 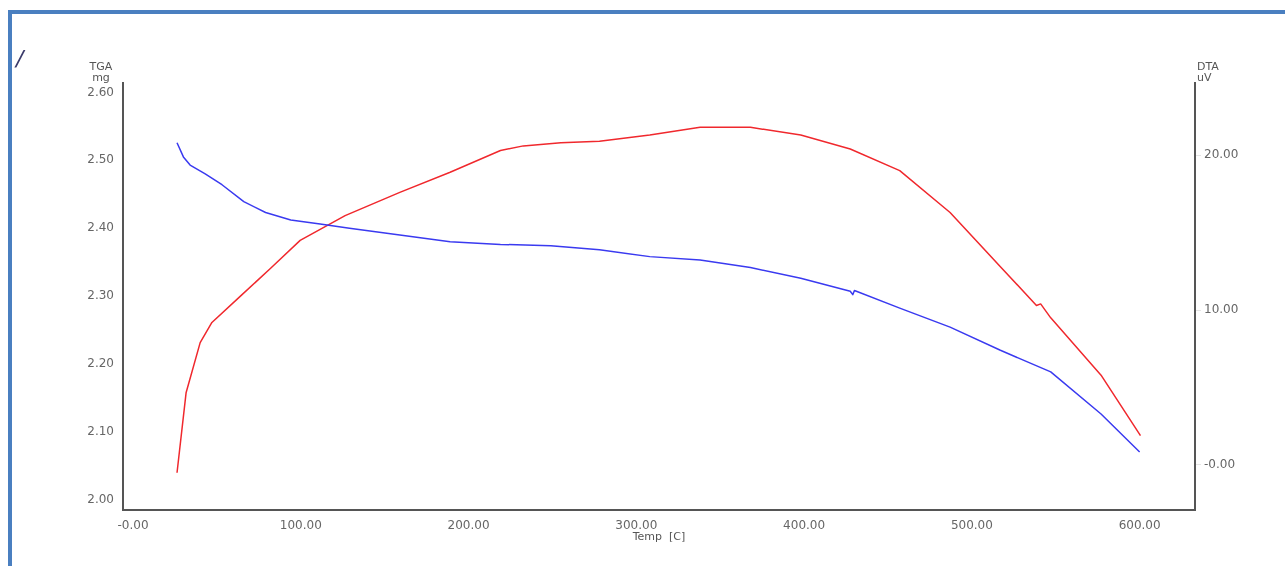 I want to click on y2-tick-label: -0.00, so click(x=1220, y=464).